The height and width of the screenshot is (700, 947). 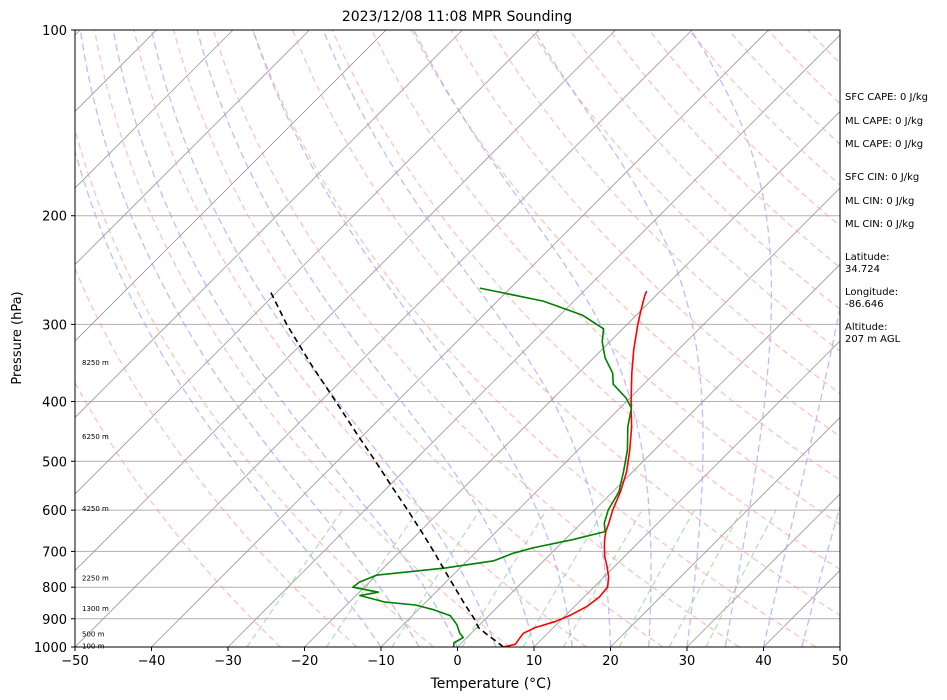 What do you see at coordinates (687, 661) in the screenshot?
I see `x-tick-label: 30` at bounding box center [687, 661].